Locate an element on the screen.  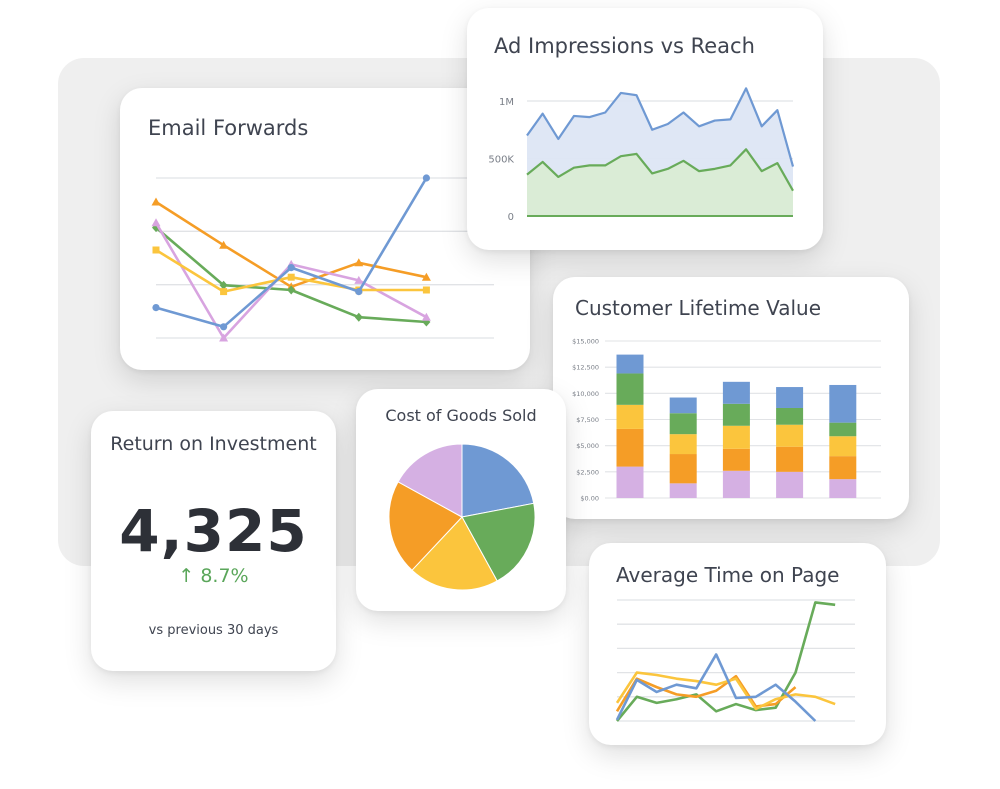
y-tick-label: 500K is located at coordinates (501, 160).